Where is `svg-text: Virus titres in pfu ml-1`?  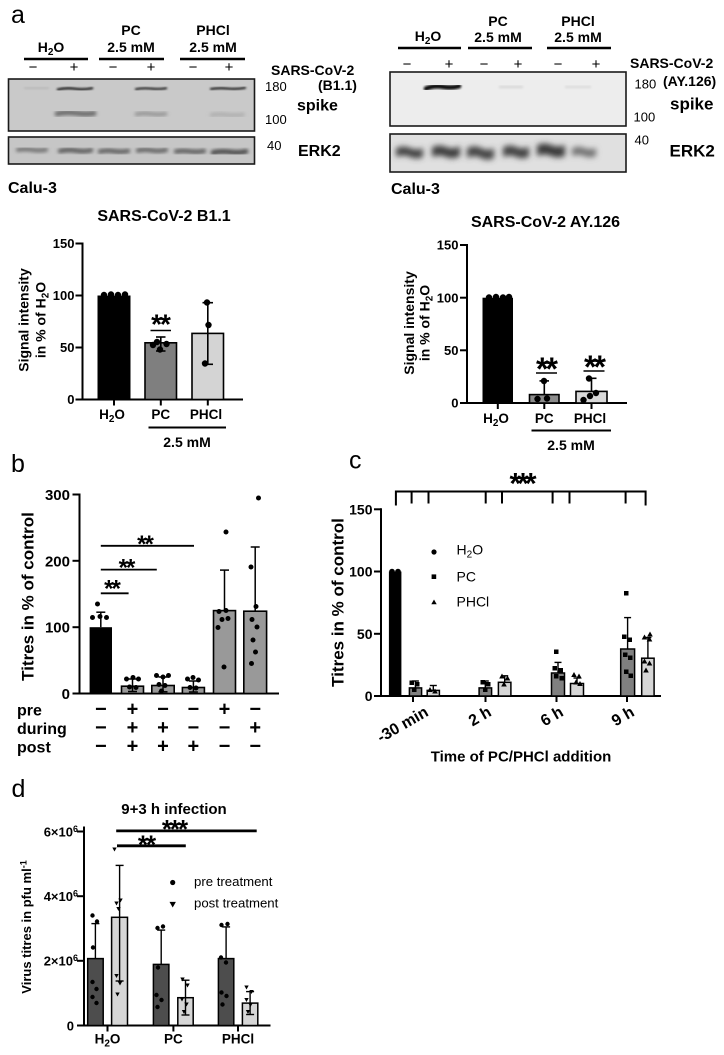 svg-text: Virus titres in pfu ml-1 is located at coordinates (27, 926).